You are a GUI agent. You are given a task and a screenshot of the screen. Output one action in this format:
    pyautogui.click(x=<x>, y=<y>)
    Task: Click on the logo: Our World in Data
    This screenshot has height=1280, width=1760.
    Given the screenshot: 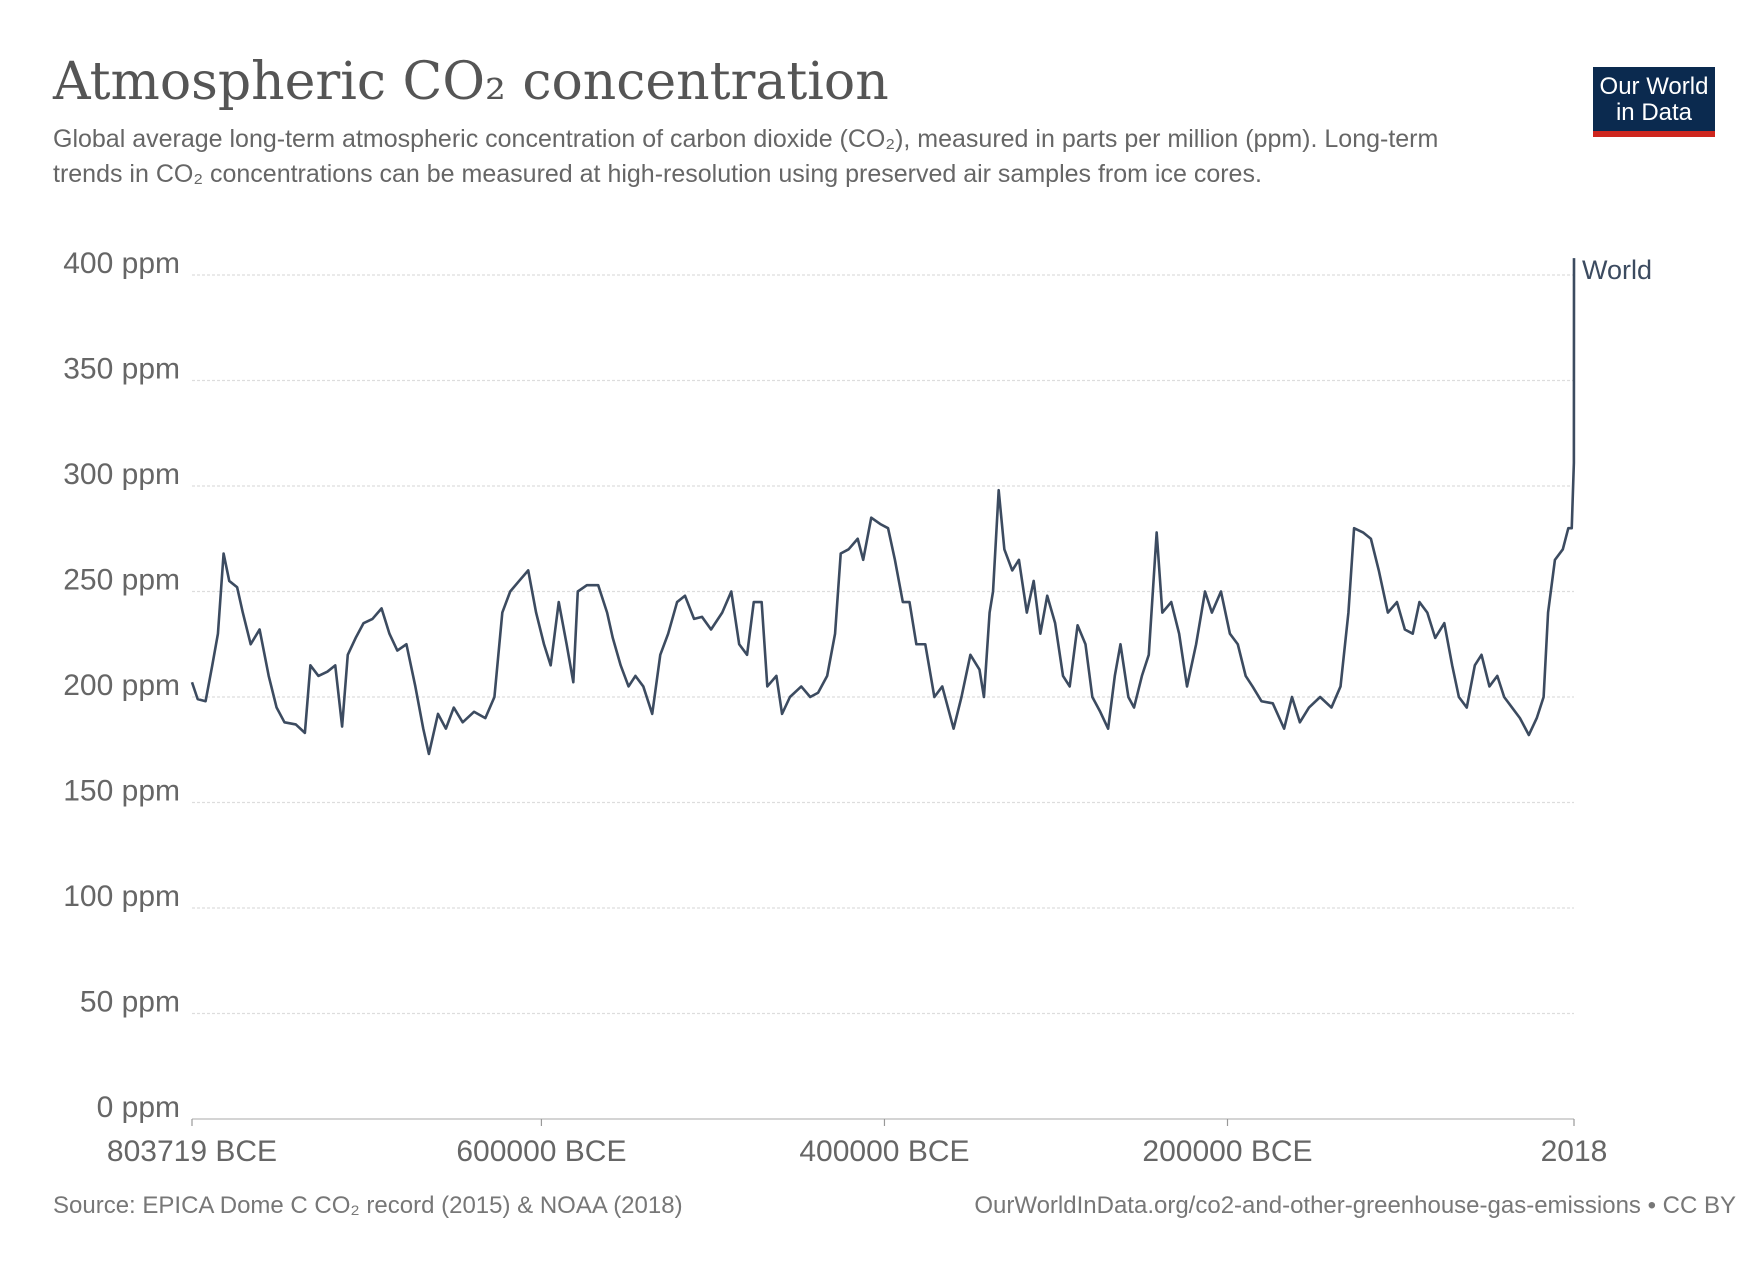 What is the action you would take?
    pyautogui.click(x=1654, y=102)
    